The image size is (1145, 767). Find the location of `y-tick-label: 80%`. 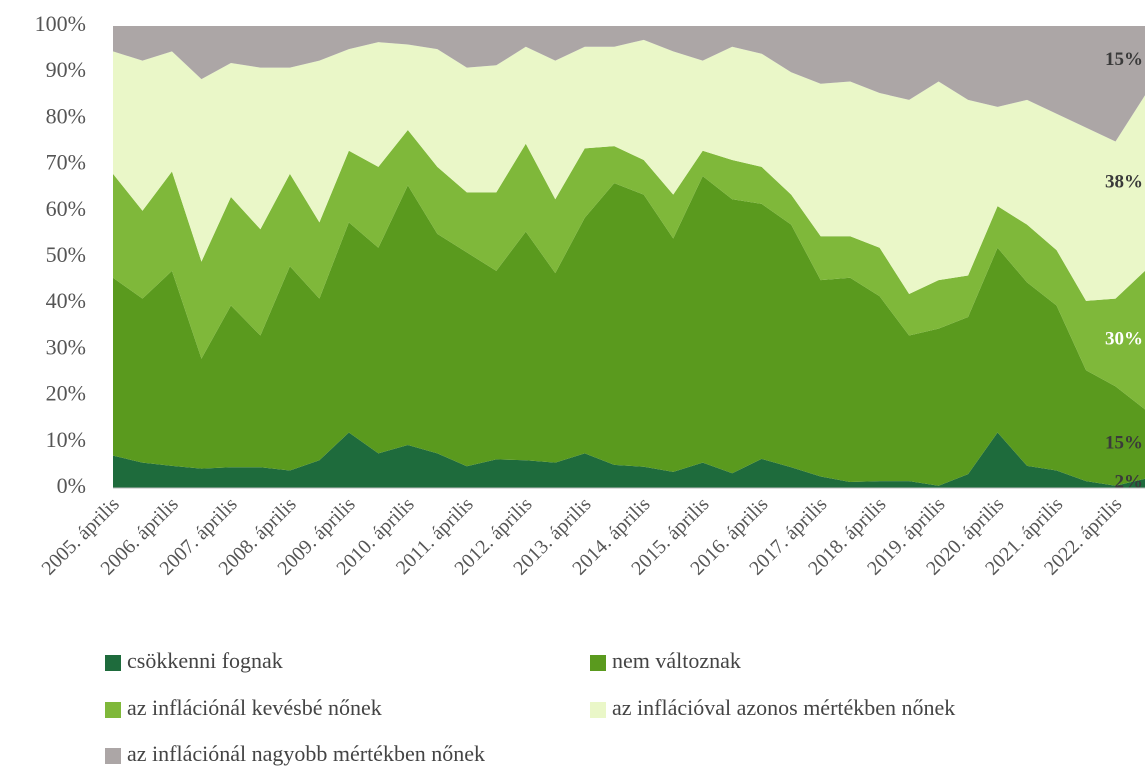

y-tick-label: 80% is located at coordinates (66, 115).